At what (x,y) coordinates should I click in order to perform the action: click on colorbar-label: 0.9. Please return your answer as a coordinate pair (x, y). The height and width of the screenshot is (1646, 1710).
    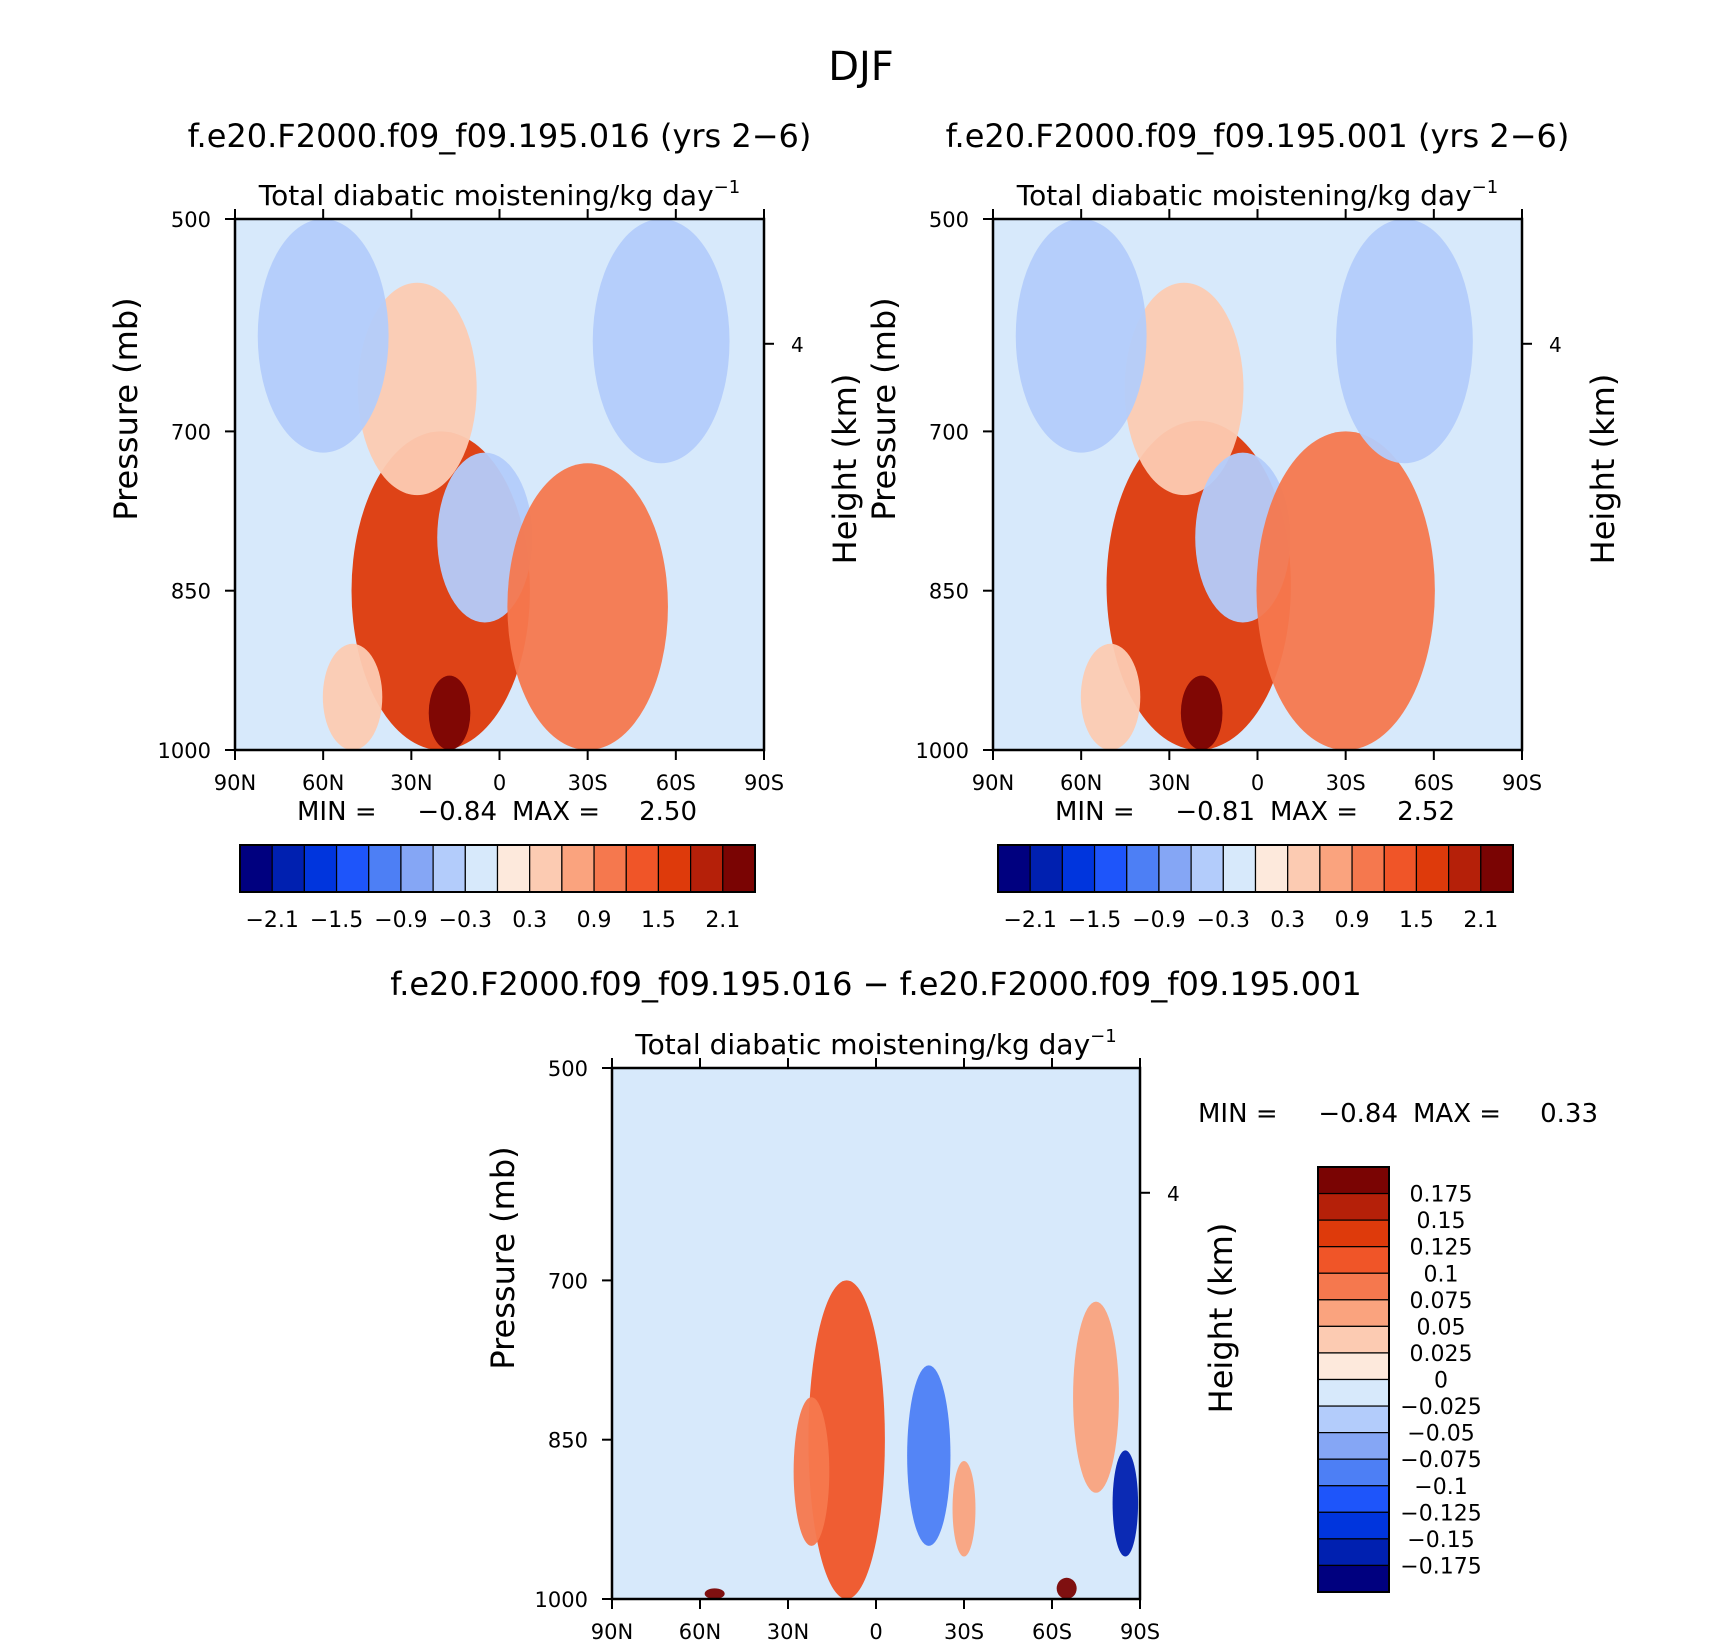
    Looking at the image, I should click on (1352, 920).